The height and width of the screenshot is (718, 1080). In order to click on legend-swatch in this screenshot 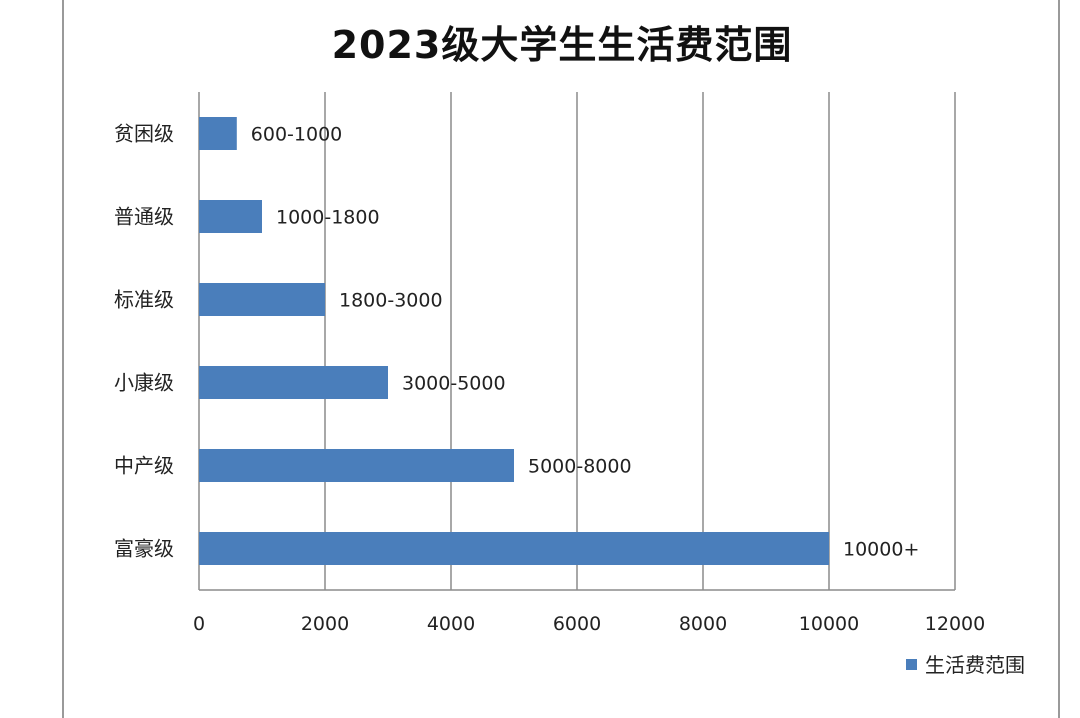, I will do `click(911, 664)`.